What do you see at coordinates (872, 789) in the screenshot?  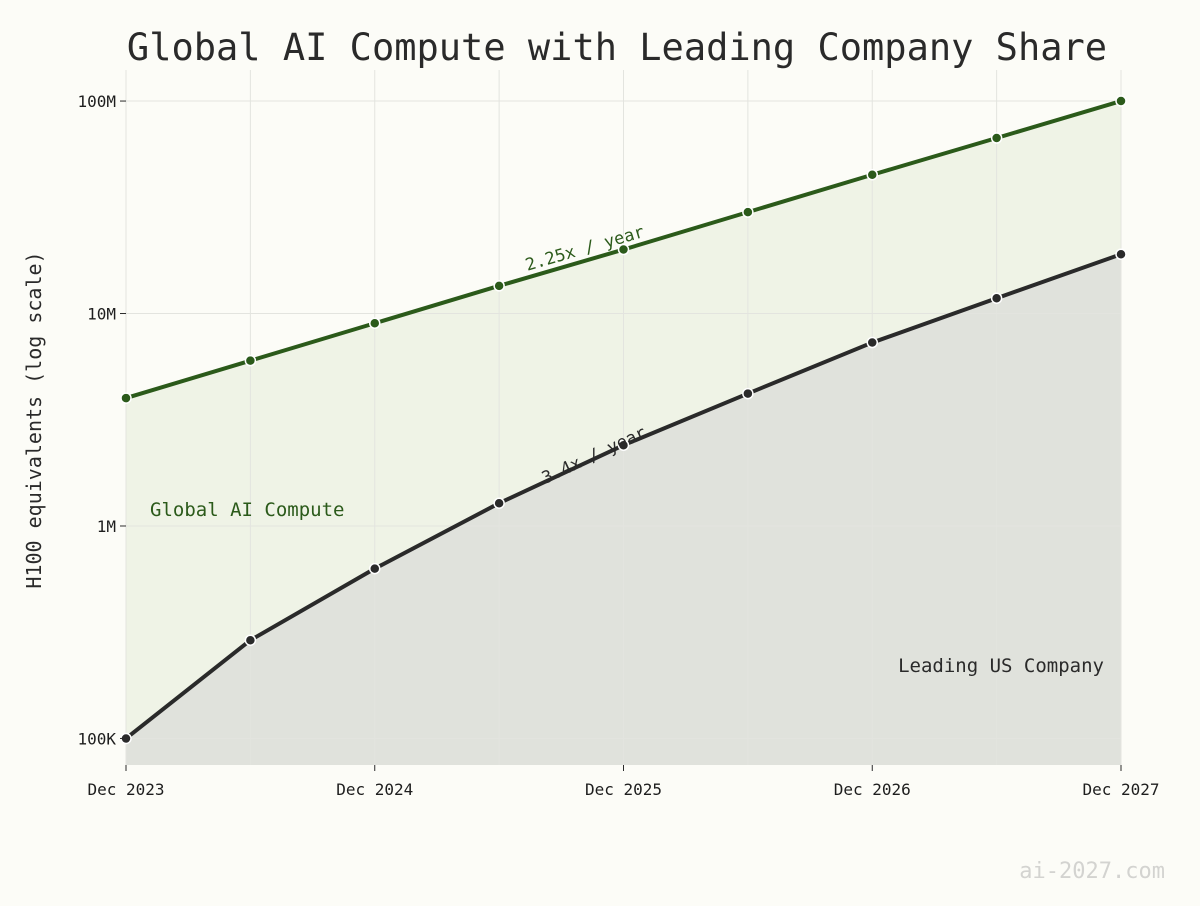 I see `x-tick-label: Dec 2026` at bounding box center [872, 789].